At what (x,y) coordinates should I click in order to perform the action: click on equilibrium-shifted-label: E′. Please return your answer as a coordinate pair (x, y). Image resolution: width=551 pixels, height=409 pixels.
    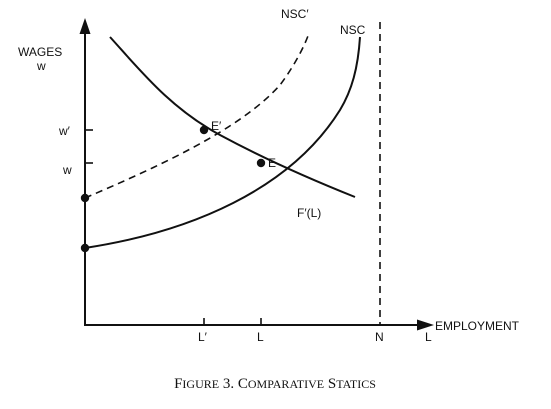
    Looking at the image, I should click on (216, 126).